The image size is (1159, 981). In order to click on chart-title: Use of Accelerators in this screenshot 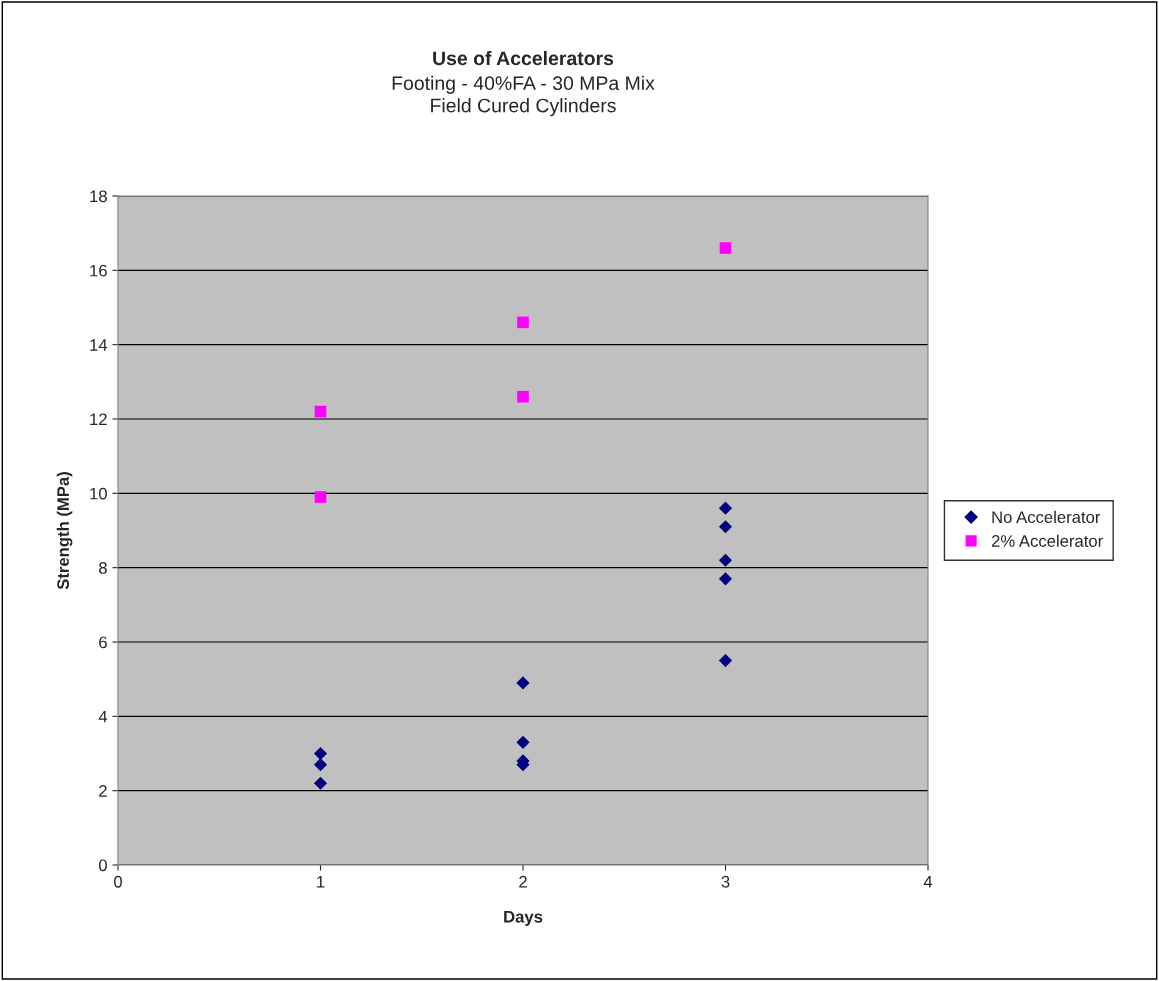, I will do `click(523, 58)`.